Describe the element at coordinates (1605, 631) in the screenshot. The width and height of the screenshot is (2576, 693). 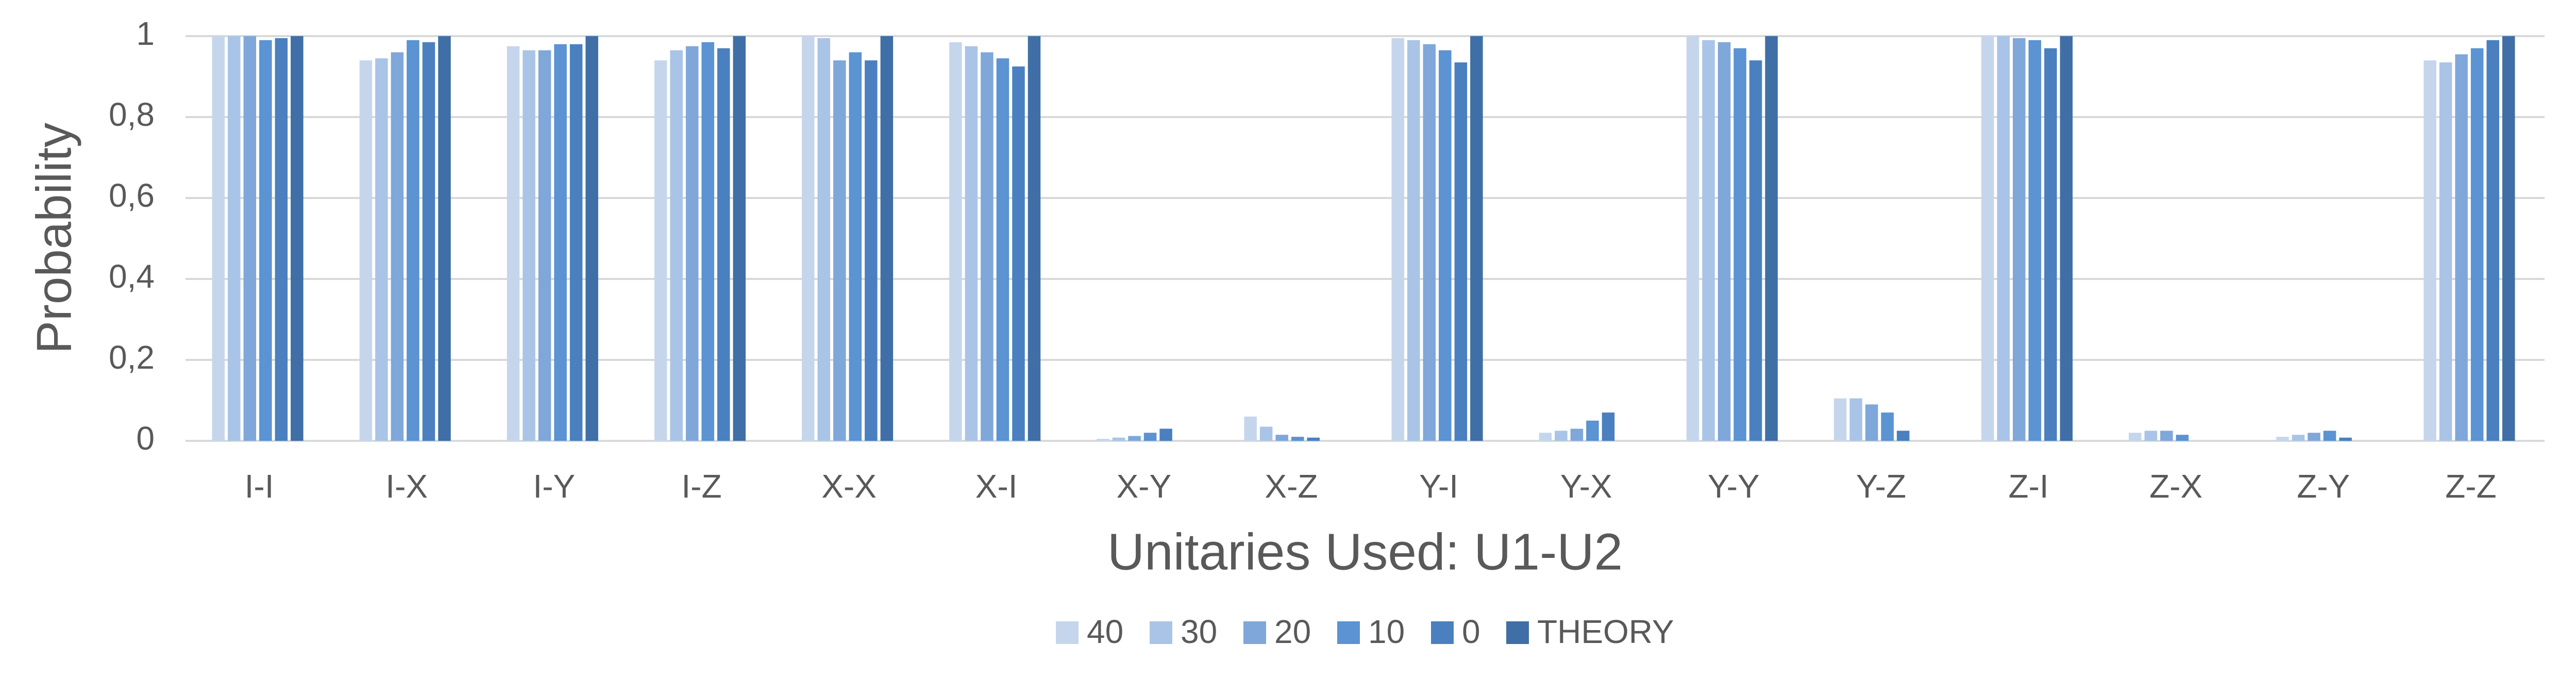
I see `legend-label: THEORY` at that location.